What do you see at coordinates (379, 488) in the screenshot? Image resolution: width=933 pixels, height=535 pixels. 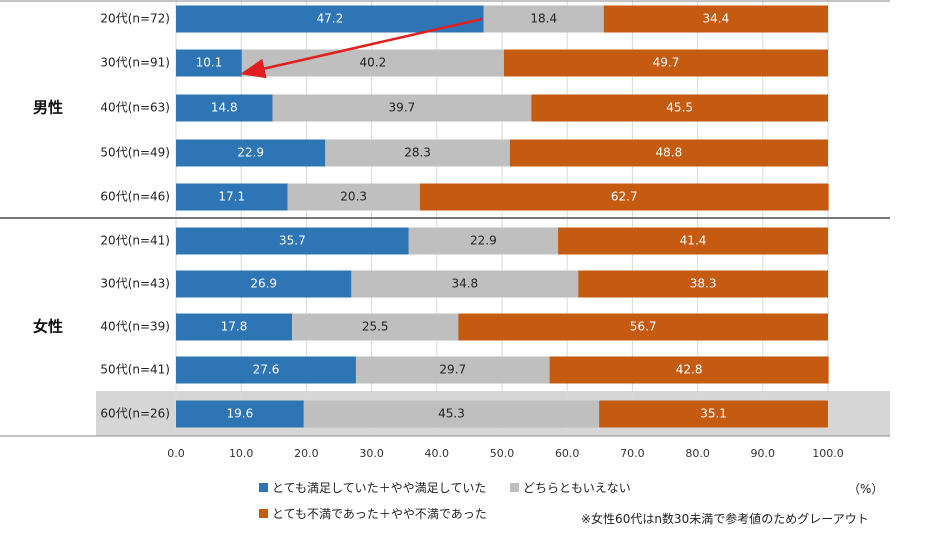 I see `legend-label-satisfied: とても満足していた＋やや満足していた` at bounding box center [379, 488].